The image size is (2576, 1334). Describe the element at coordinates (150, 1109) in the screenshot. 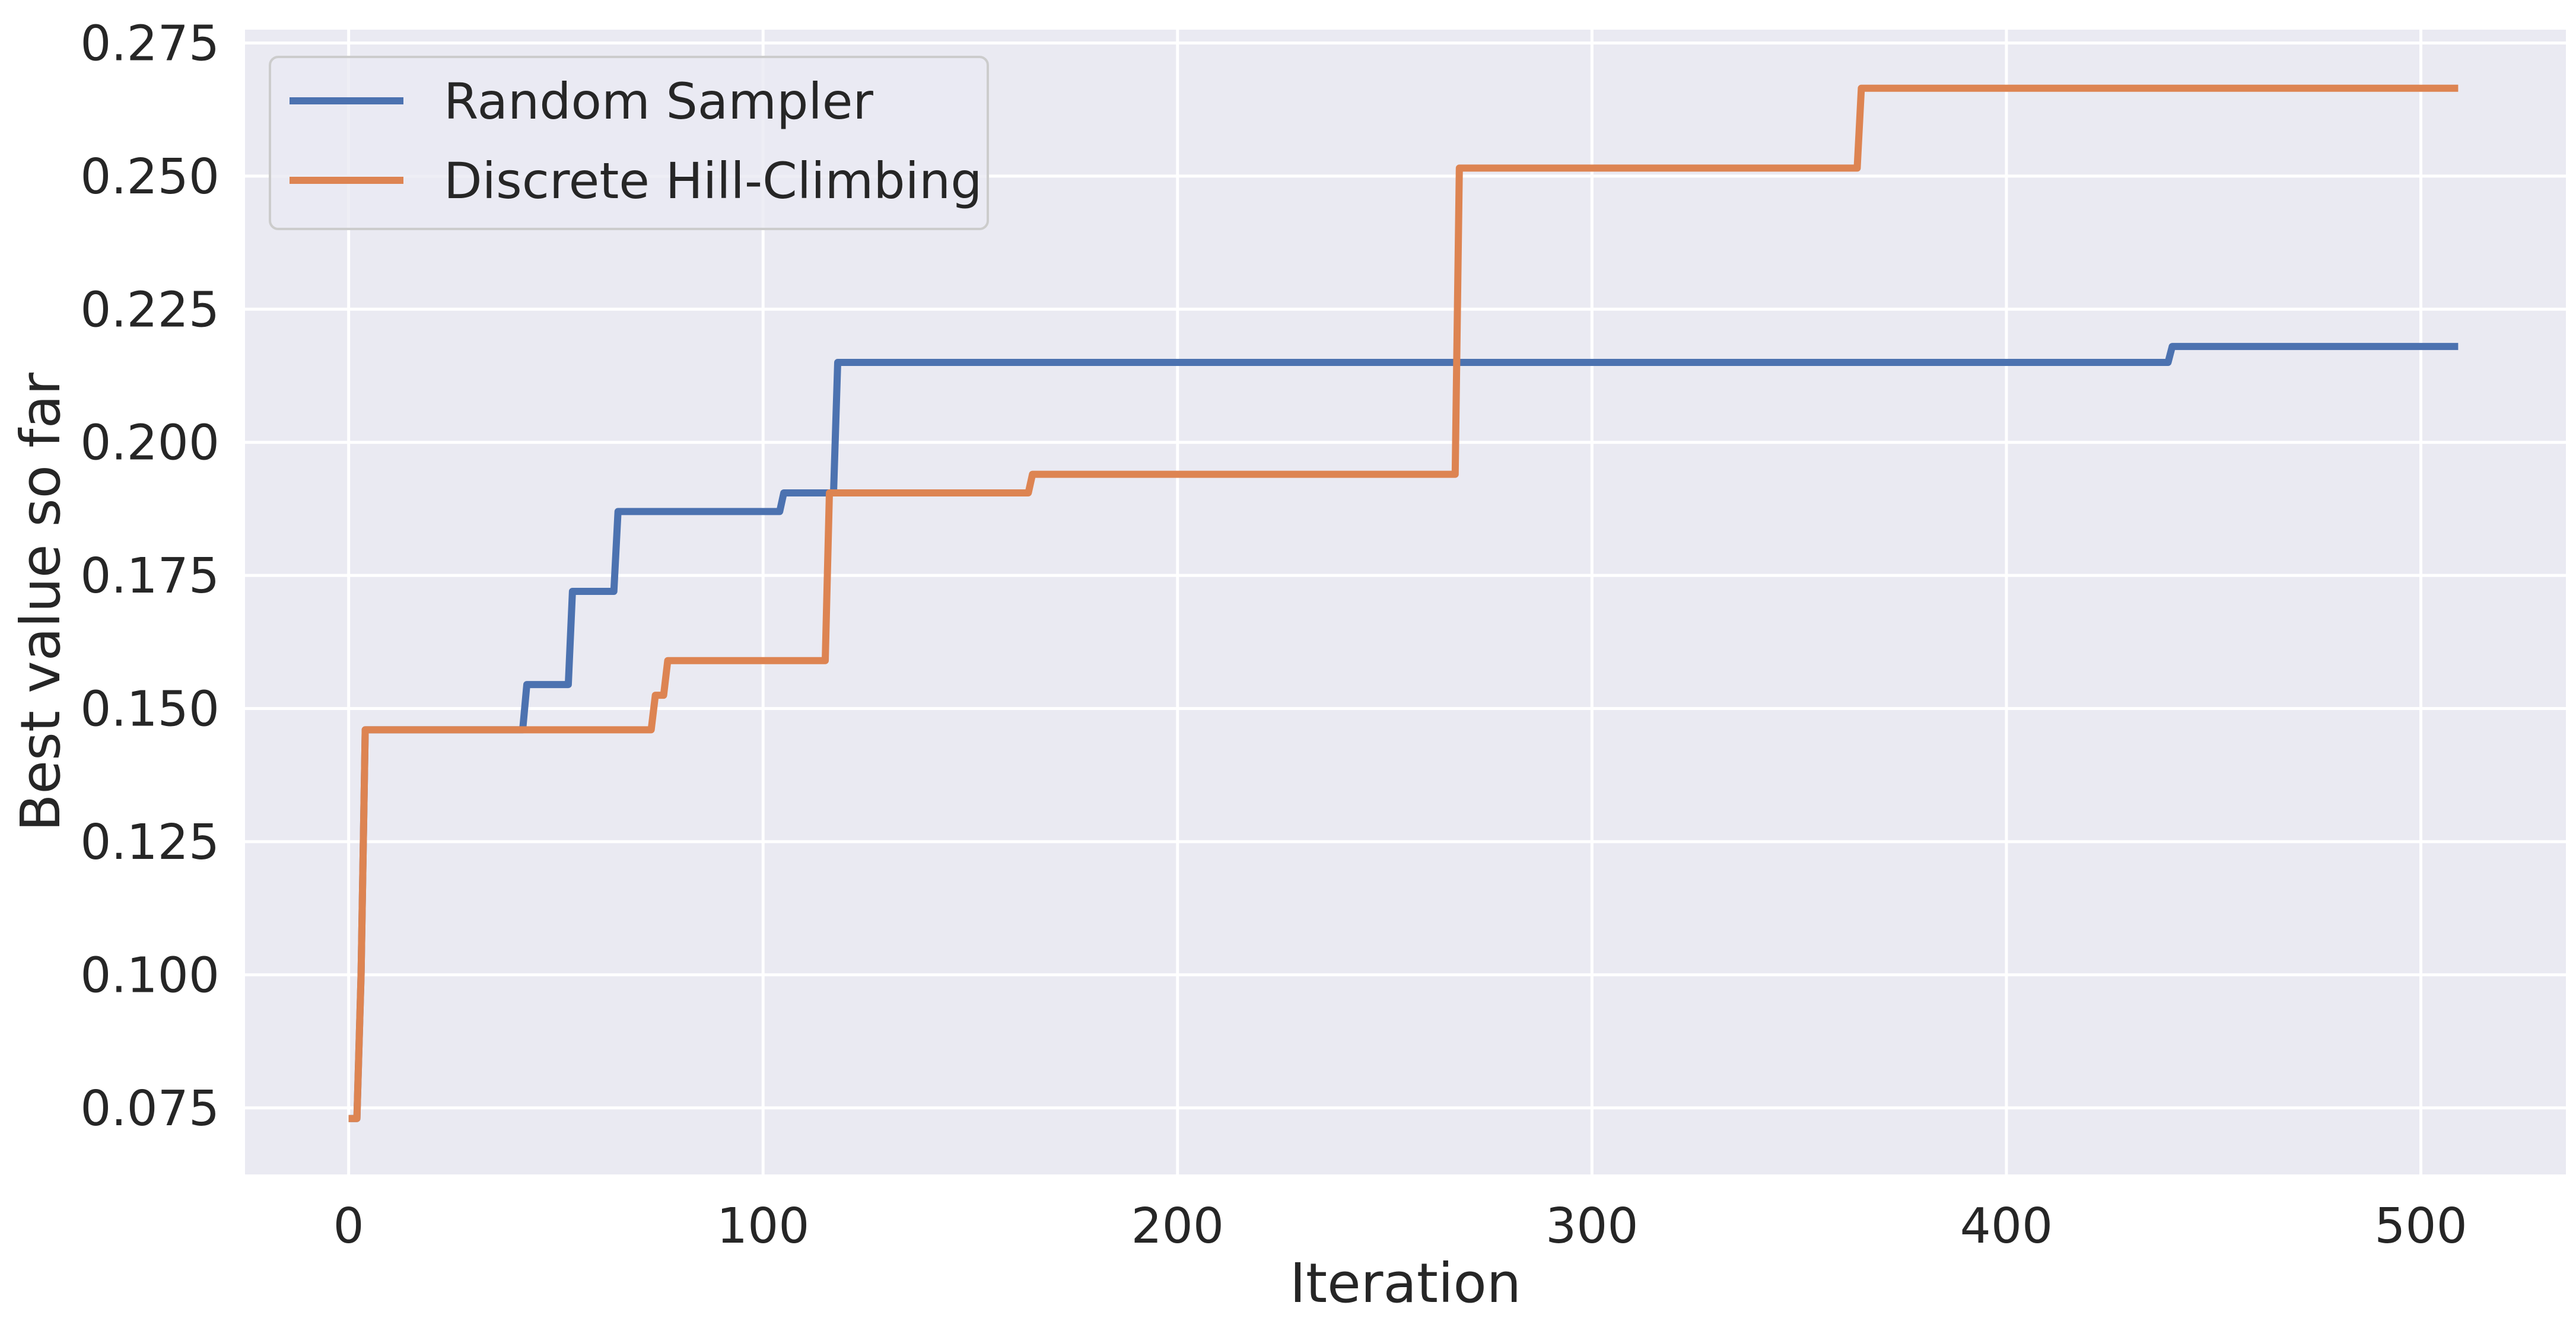

I see `y-tick-label: 0.075` at that location.